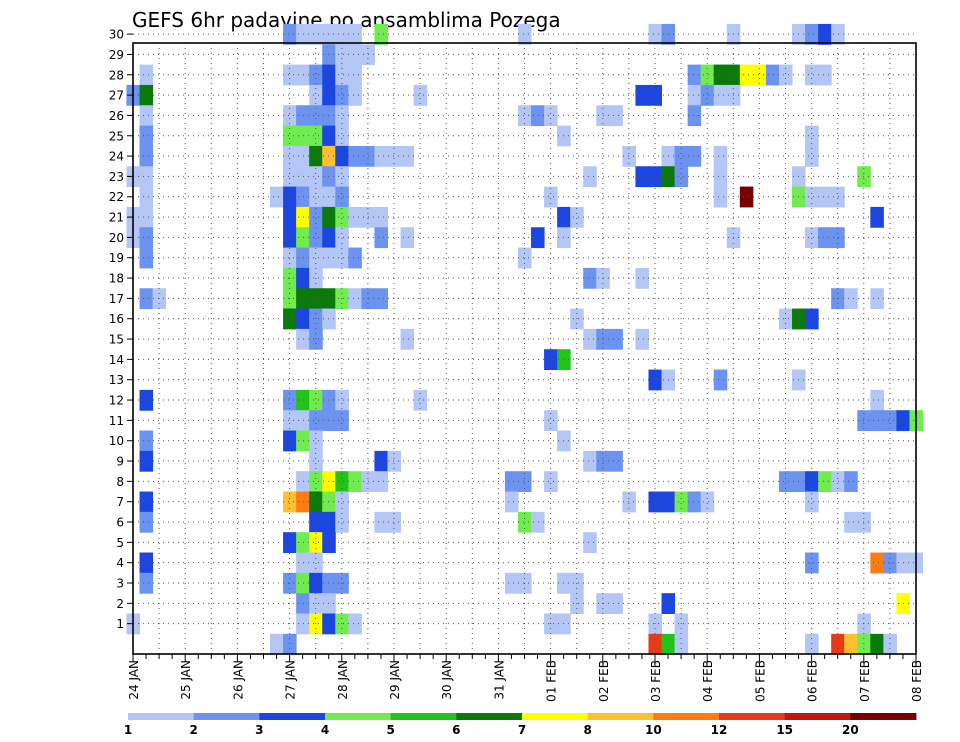 The image size is (960, 742). Describe the element at coordinates (116, 55) in the screenshot. I see `y-tick-label: 29` at that location.